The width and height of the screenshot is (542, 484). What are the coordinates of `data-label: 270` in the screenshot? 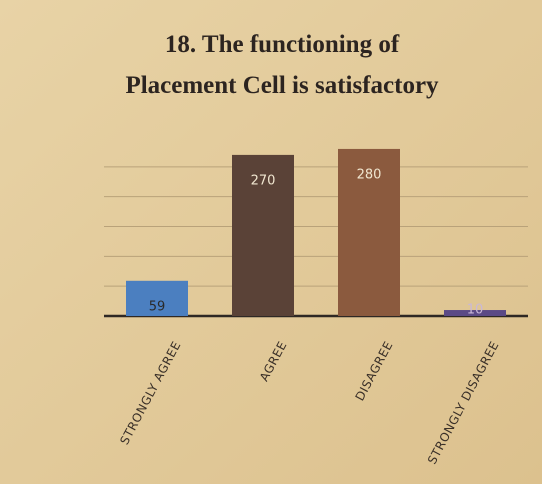 It's located at (263, 180).